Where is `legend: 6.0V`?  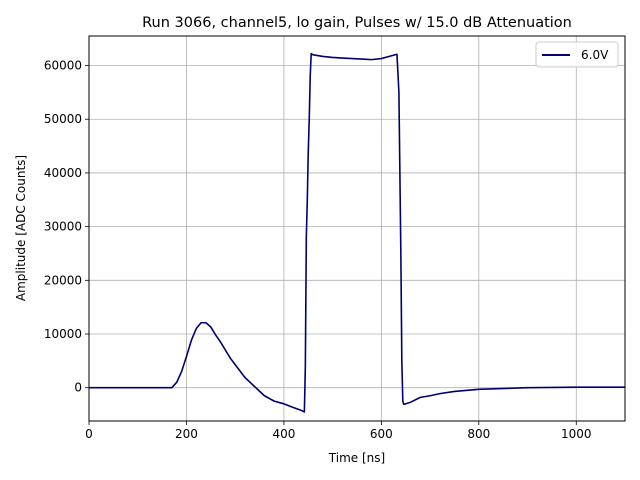
legend: 6.0V is located at coordinates (577, 54).